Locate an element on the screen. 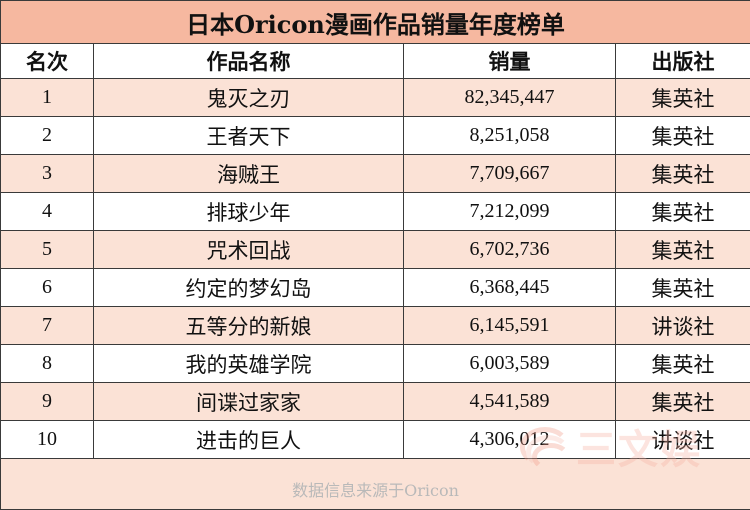 Image resolution: width=750 pixels, height=510 pixels. rank-cell: 3 is located at coordinates (47, 174).